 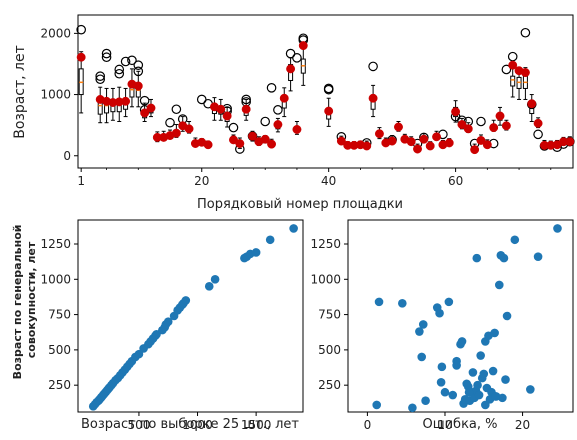 I want to click on x-tick-label: 10, so click(x=444, y=425).